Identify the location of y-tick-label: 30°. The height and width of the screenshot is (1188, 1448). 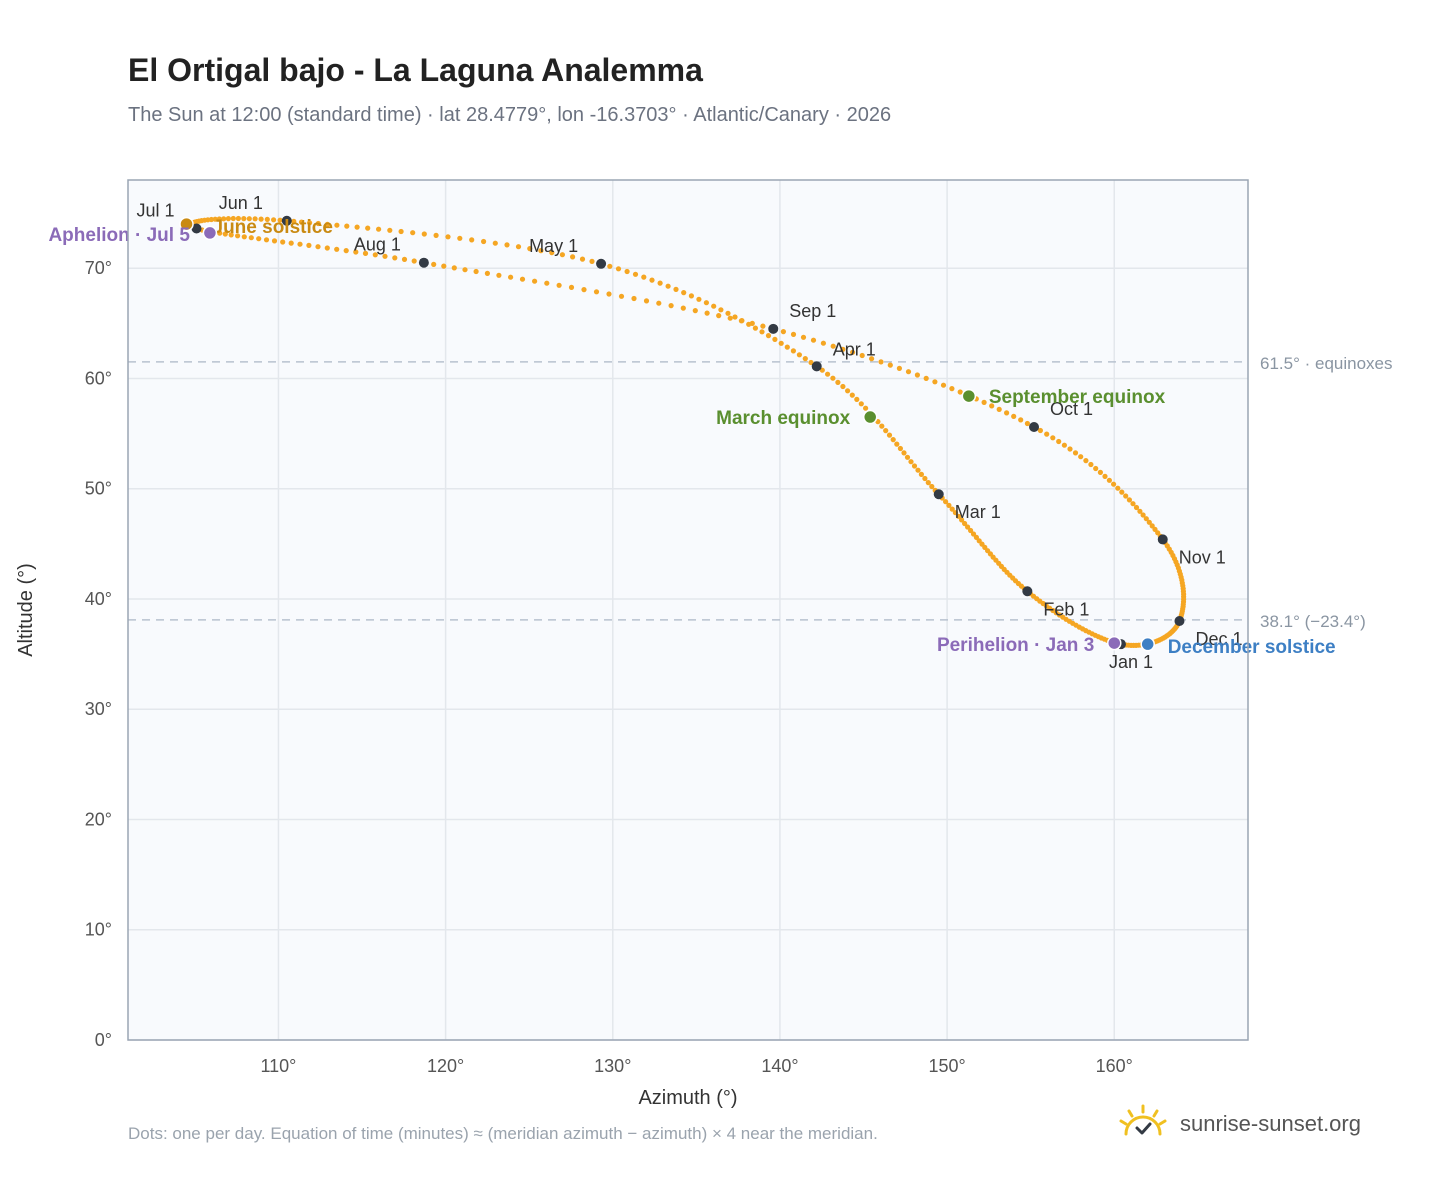
(98, 709).